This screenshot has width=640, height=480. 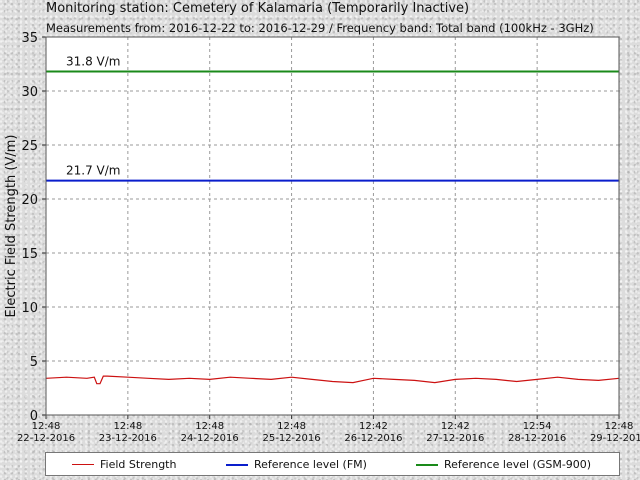 What do you see at coordinates (29, 200) in the screenshot?
I see `y-tick-label: 20` at bounding box center [29, 200].